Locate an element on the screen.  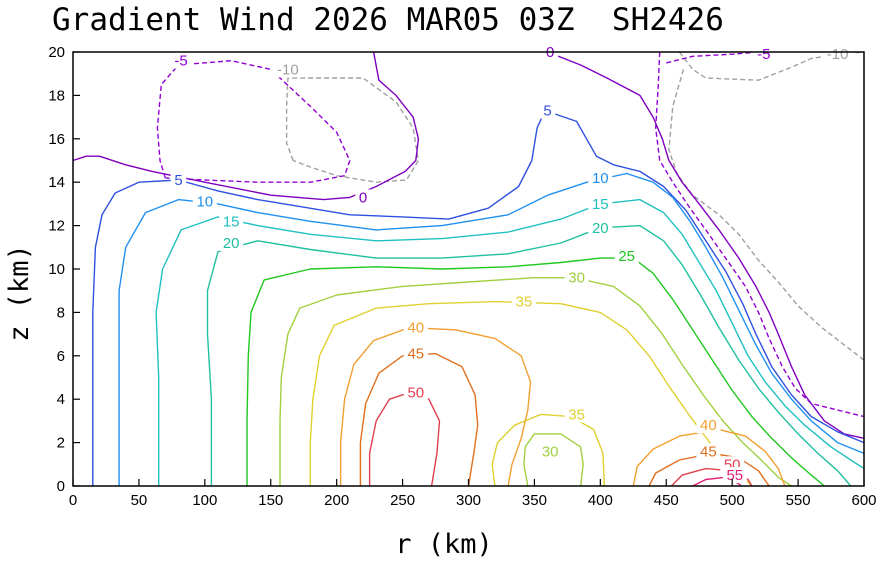
x-axis-label: r (km) is located at coordinates (444, 544).